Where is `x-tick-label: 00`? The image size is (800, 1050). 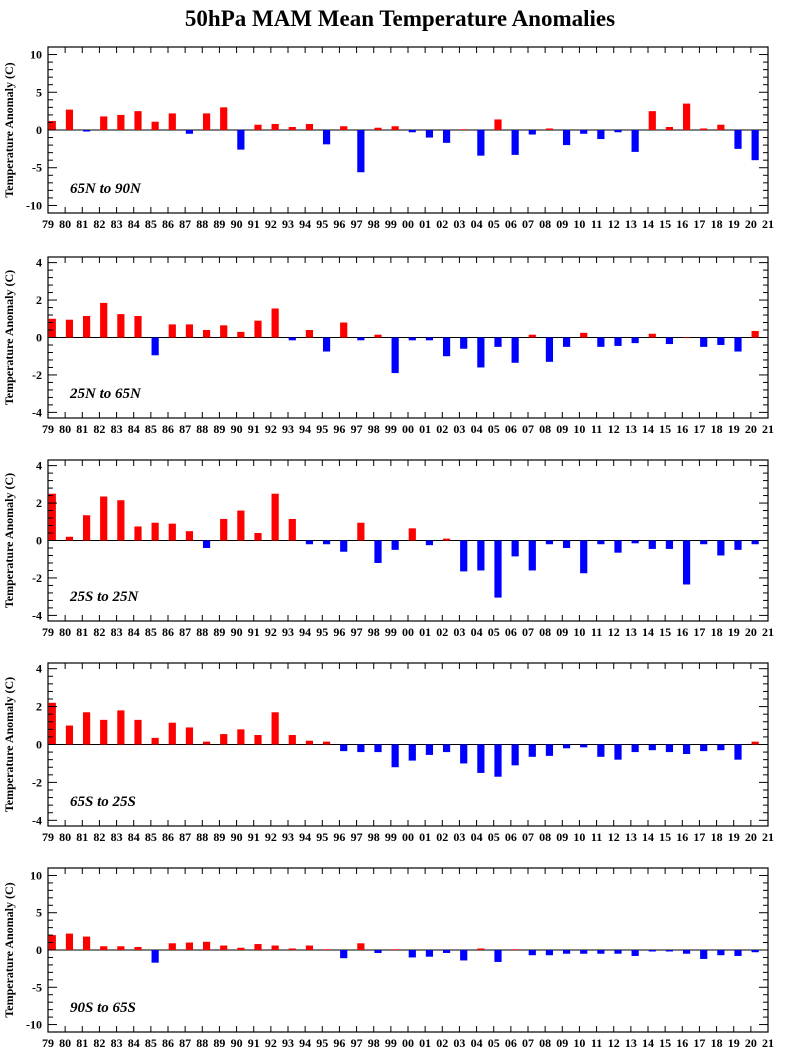 x-tick-label: 00 is located at coordinates (408, 224).